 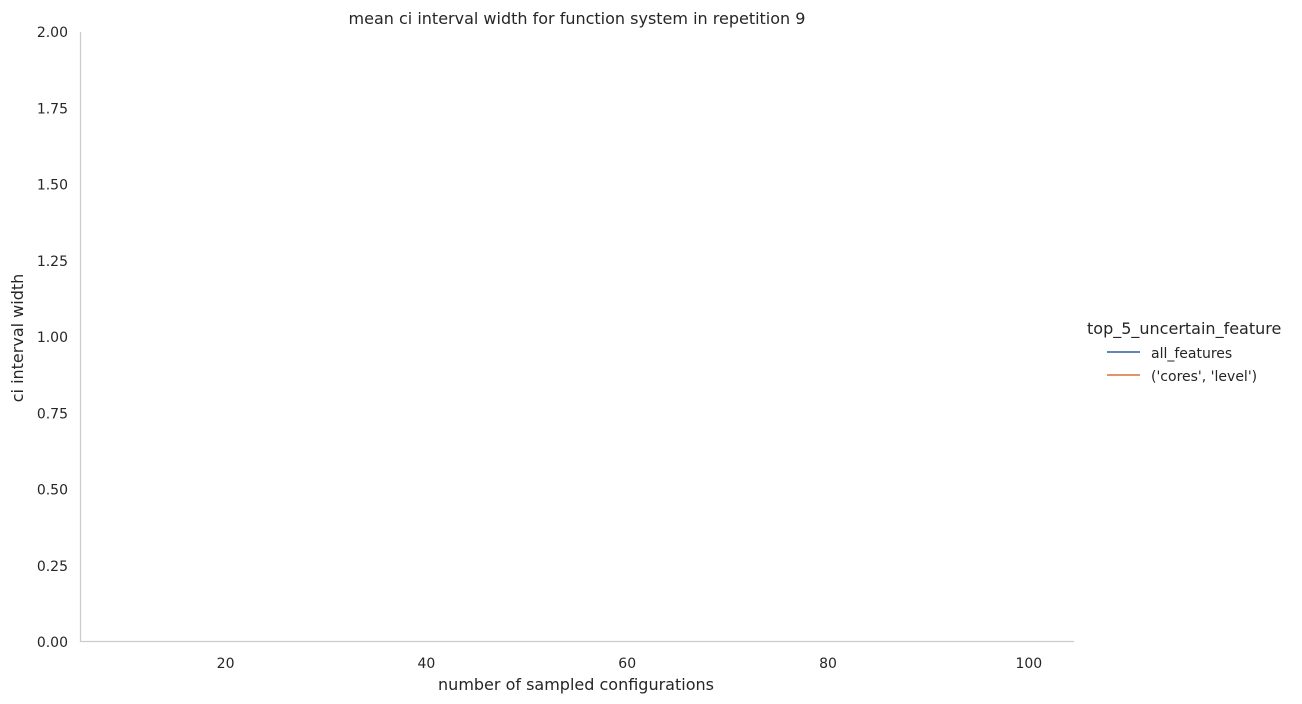 What do you see at coordinates (52, 33) in the screenshot?
I see `y-tick-label: 2.00` at bounding box center [52, 33].